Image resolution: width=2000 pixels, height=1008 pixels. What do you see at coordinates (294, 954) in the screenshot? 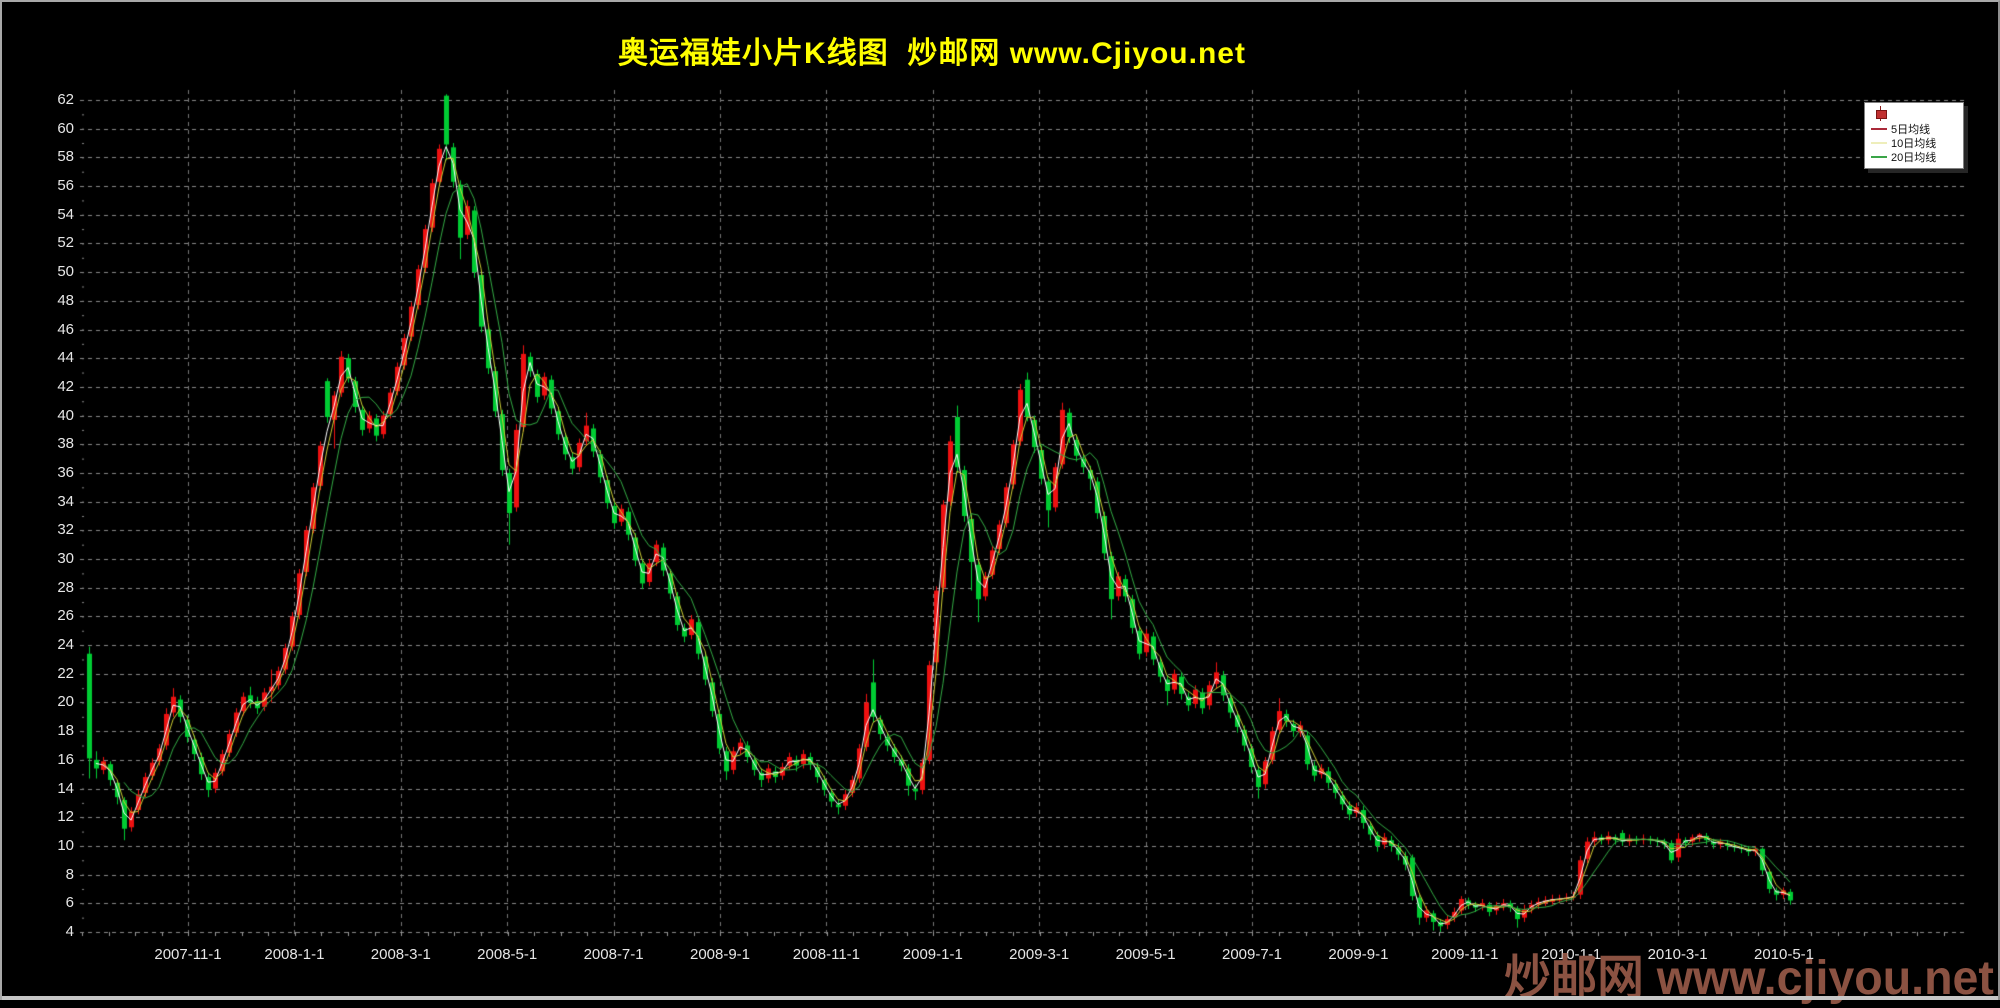
I see `x-tick-label: 2008-1-1` at bounding box center [294, 954].